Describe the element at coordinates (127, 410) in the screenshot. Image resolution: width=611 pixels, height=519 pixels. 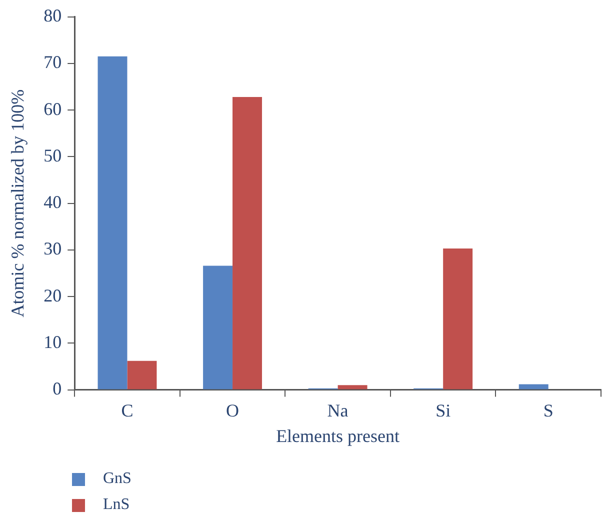
I see `x-tick-label: C` at that location.